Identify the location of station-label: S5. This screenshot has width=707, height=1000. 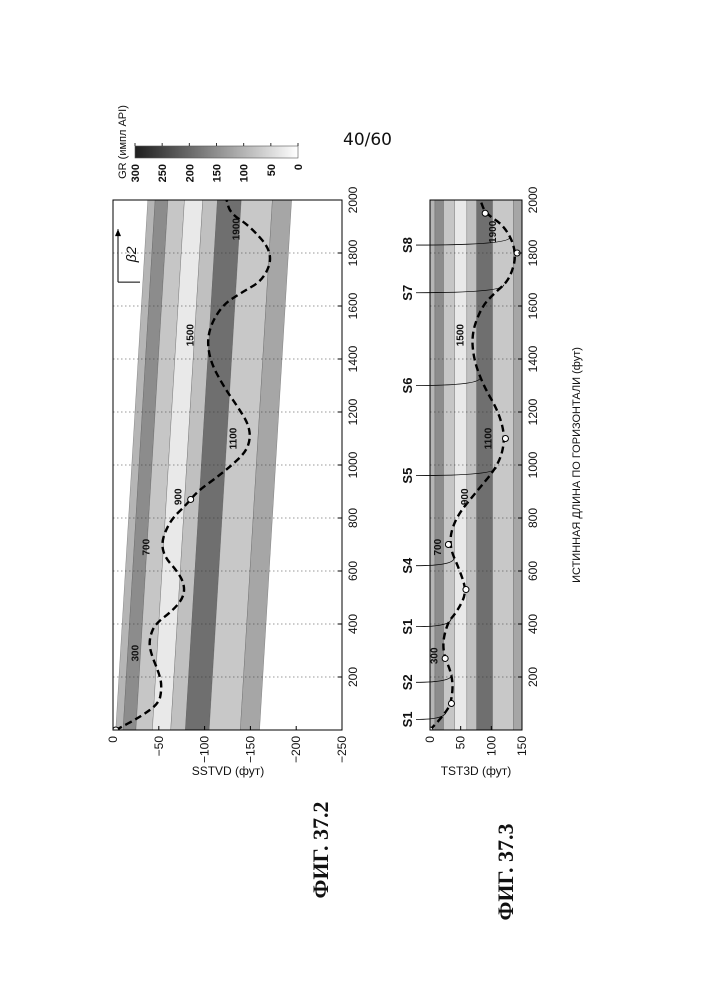
(407, 476).